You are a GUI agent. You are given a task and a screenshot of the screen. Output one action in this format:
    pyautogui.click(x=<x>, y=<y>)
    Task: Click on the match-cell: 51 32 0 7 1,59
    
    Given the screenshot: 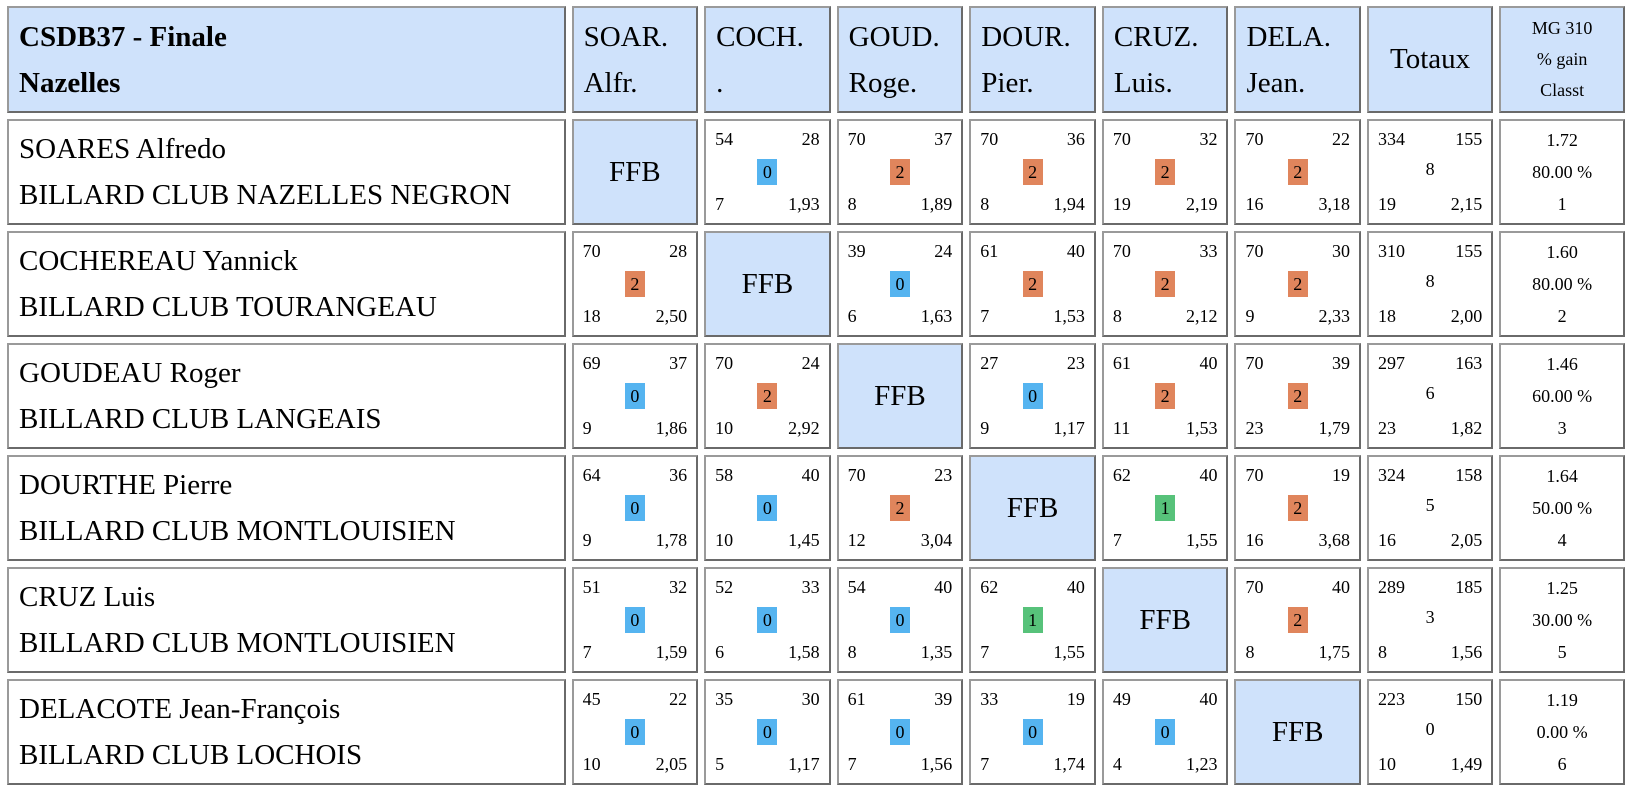 What is the action you would take?
    pyautogui.click(x=635, y=620)
    